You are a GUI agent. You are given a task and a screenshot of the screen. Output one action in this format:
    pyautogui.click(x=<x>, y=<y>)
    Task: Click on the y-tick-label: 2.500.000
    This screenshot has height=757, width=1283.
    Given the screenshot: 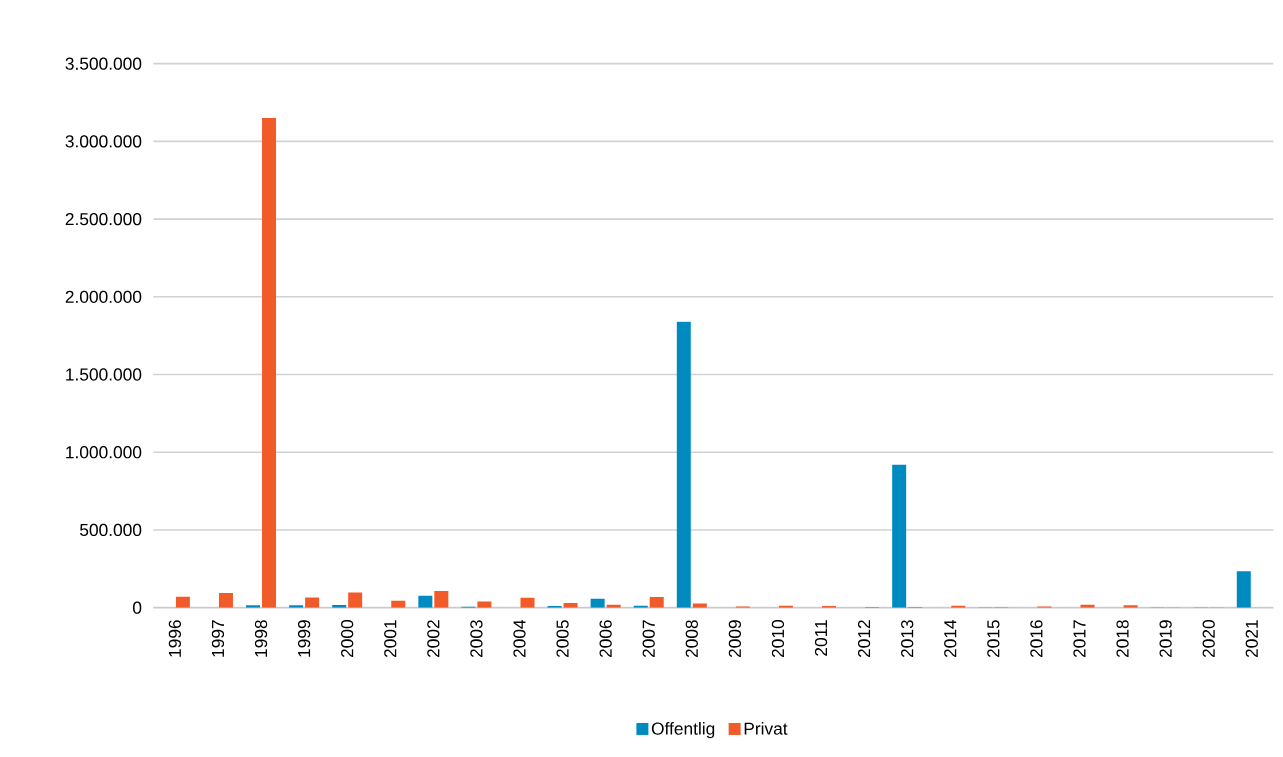 What is the action you would take?
    pyautogui.click(x=103, y=219)
    